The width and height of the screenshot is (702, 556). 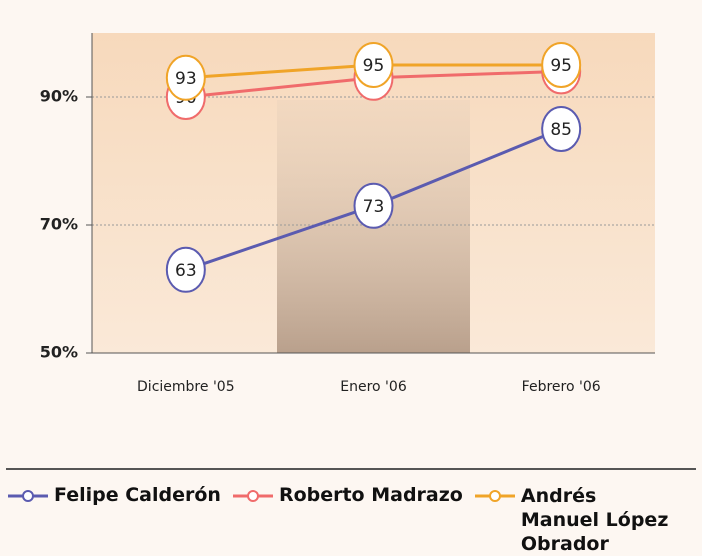 I want to click on legend-label: Andrés Manuel López Obrador, so click(x=594, y=520).